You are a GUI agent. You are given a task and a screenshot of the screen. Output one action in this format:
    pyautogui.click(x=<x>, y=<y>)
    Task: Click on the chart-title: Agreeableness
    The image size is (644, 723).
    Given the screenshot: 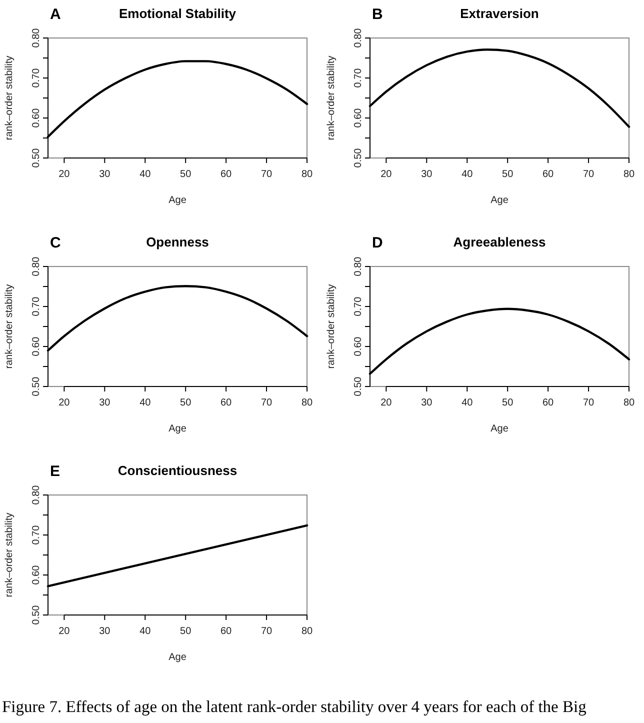 What is the action you would take?
    pyautogui.click(x=499, y=242)
    